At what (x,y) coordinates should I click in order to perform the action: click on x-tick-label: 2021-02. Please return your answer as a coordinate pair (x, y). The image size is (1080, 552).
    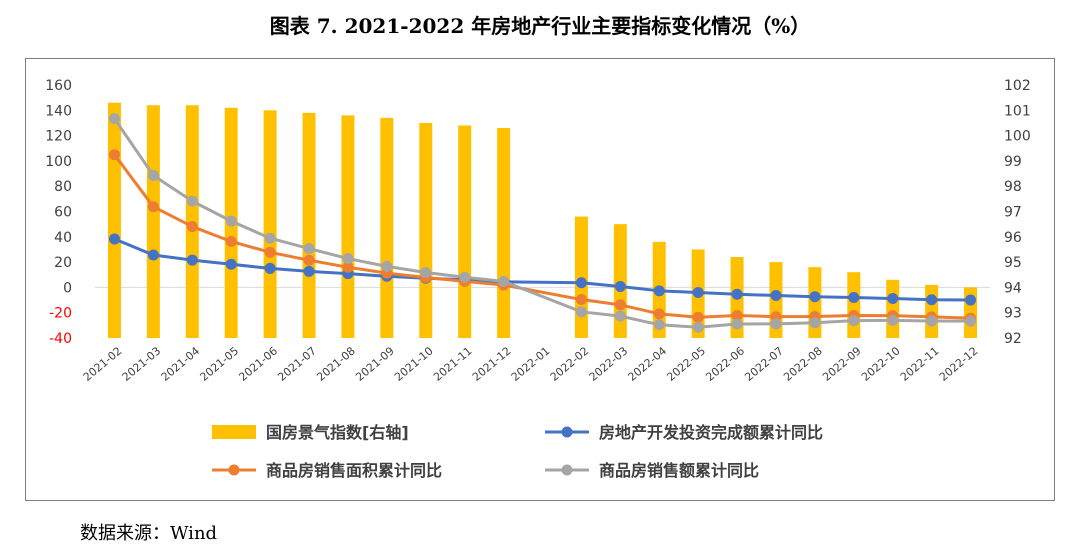
    Looking at the image, I should click on (103, 364).